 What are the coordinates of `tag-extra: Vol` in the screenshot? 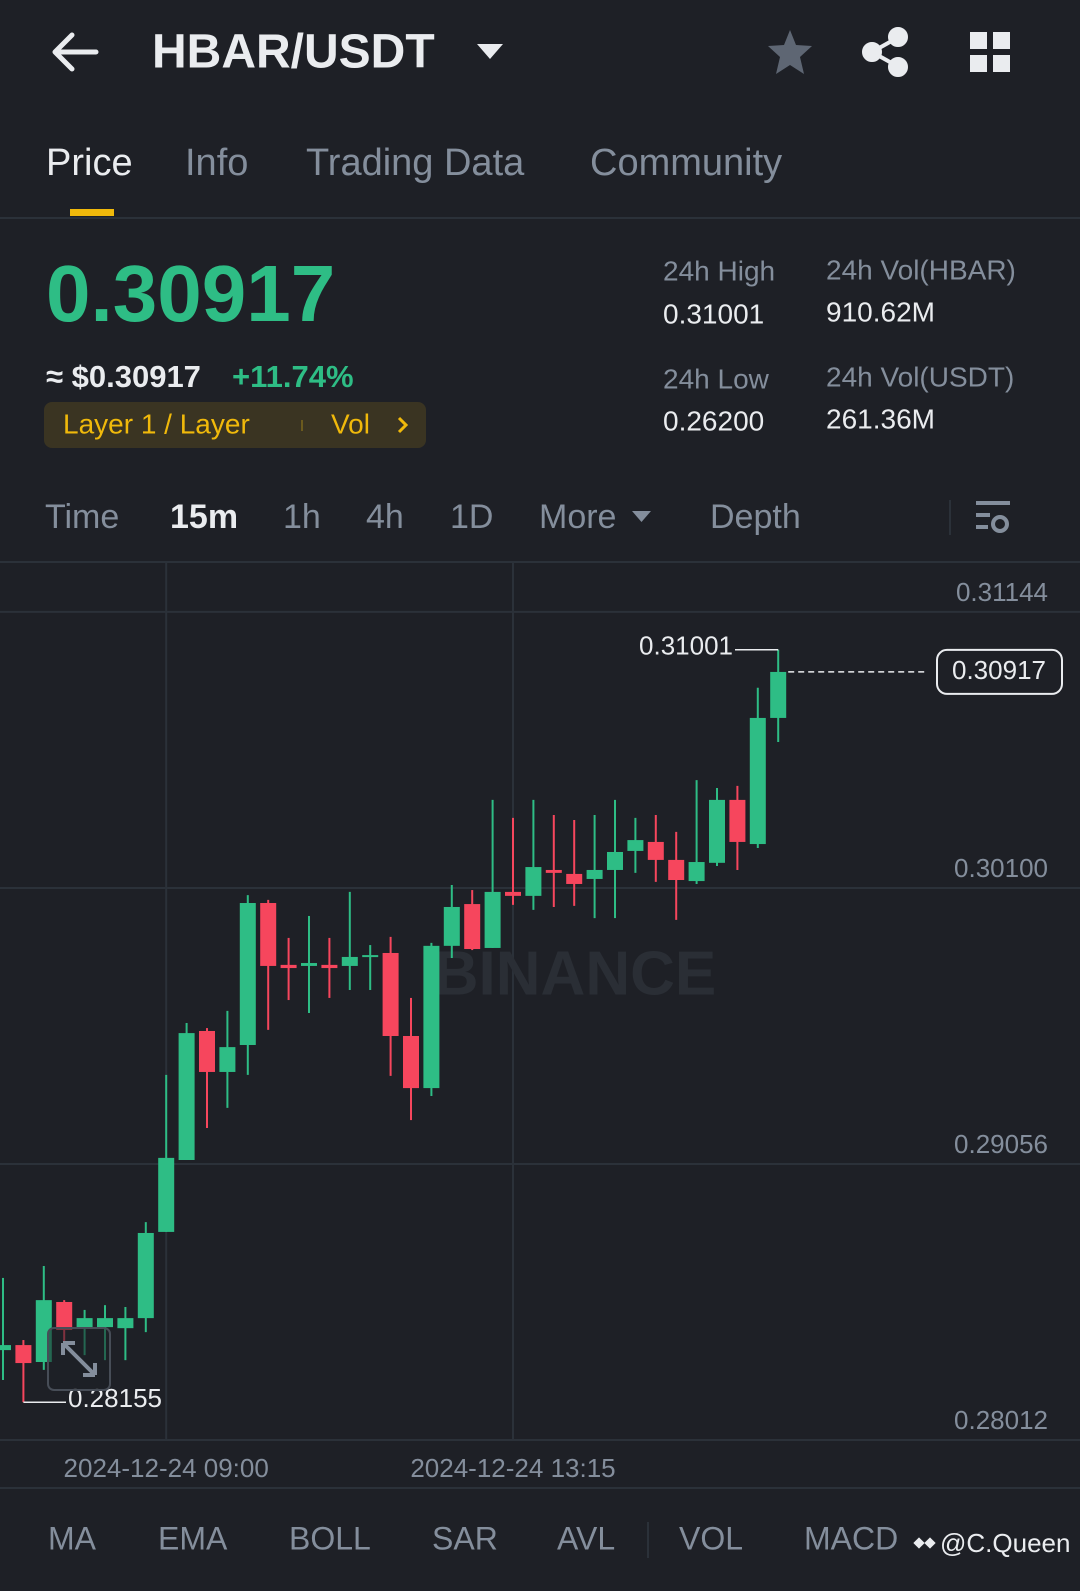 It's located at (350, 423).